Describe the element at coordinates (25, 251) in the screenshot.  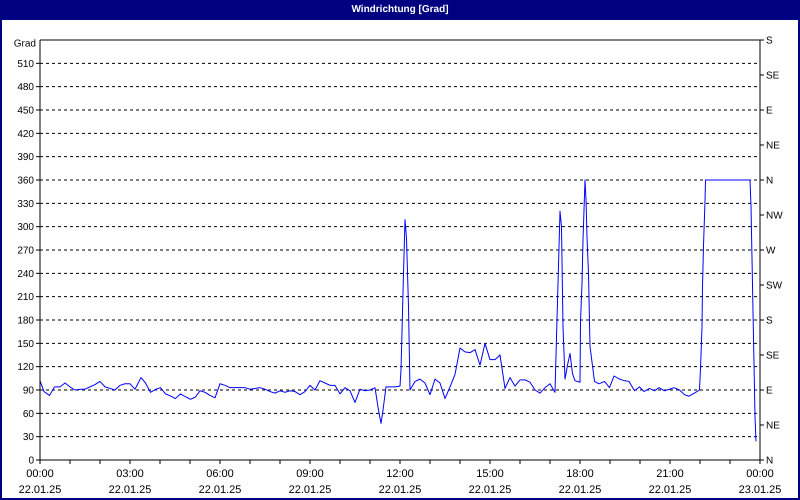
I see `y-tick-label: 270` at that location.